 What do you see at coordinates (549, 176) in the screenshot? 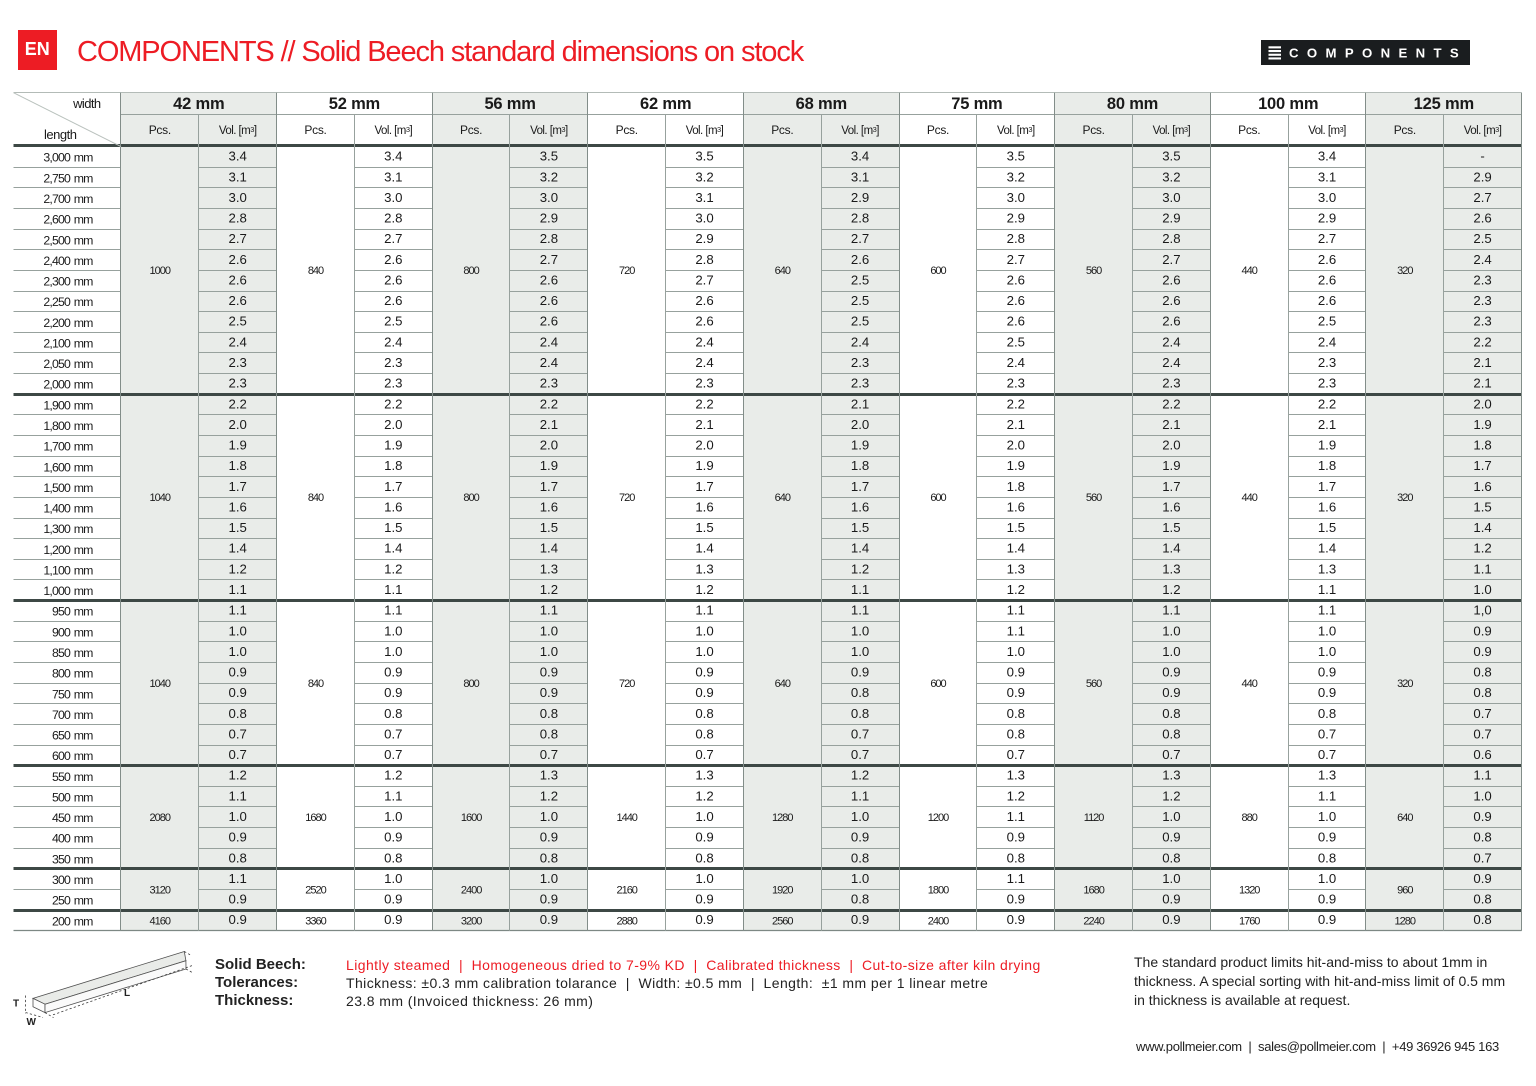
I see `svg-text: 3.2` at bounding box center [549, 176].